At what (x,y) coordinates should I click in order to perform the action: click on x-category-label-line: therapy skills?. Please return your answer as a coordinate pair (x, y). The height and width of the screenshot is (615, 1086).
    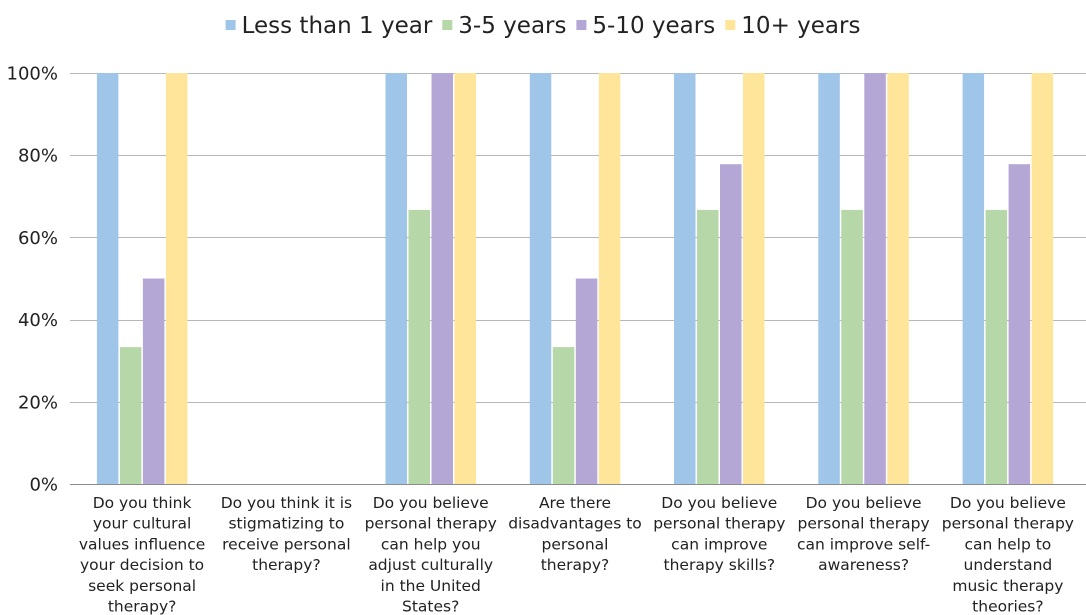
    Looking at the image, I should click on (720, 565).